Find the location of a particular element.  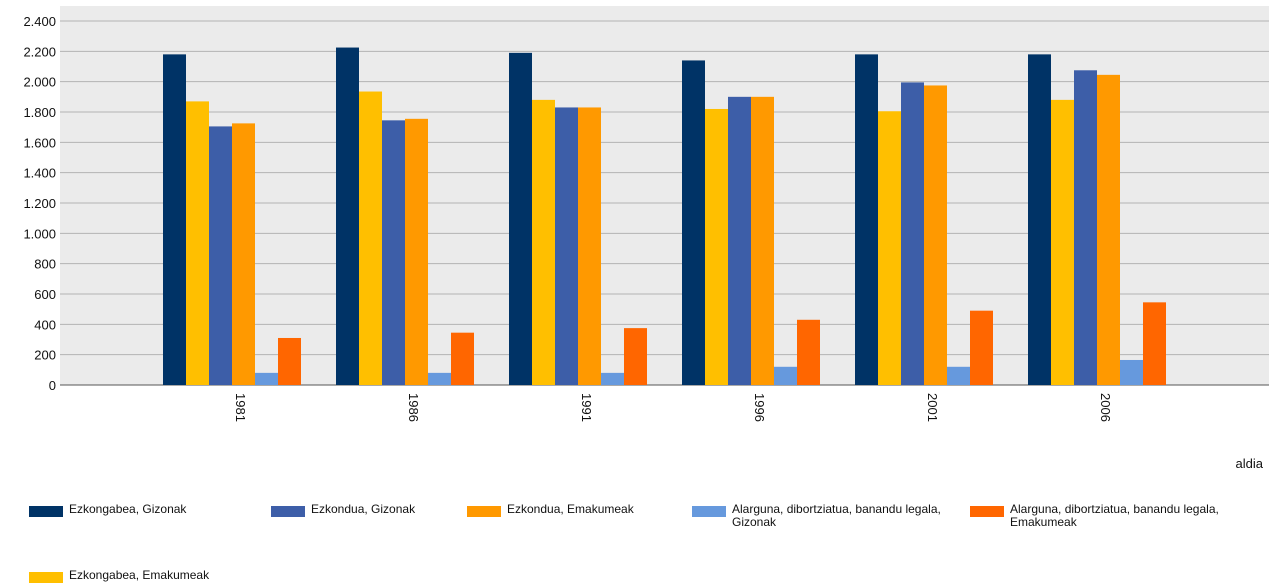

x-tick-label: 1986 is located at coordinates (413, 407).